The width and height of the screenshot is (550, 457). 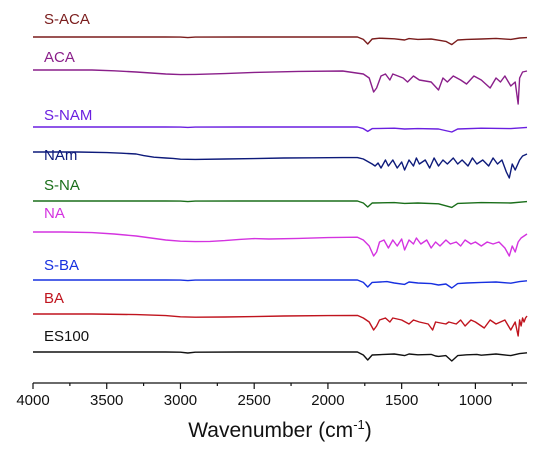 I want to click on x-tick-label-2000: 2000, so click(x=327, y=400).